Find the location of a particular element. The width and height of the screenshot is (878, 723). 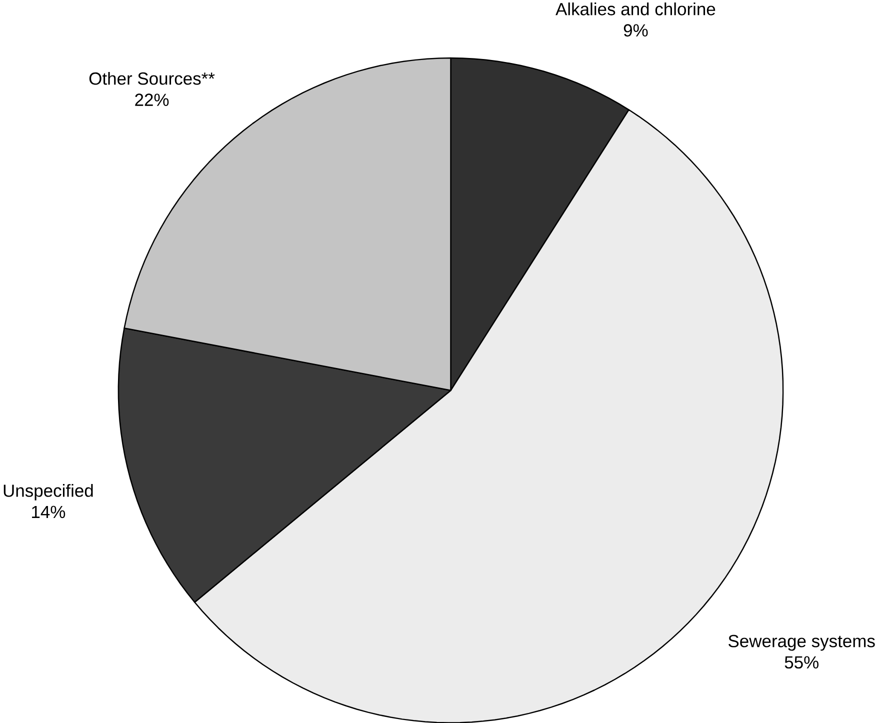

data-label: 22% is located at coordinates (152, 99).